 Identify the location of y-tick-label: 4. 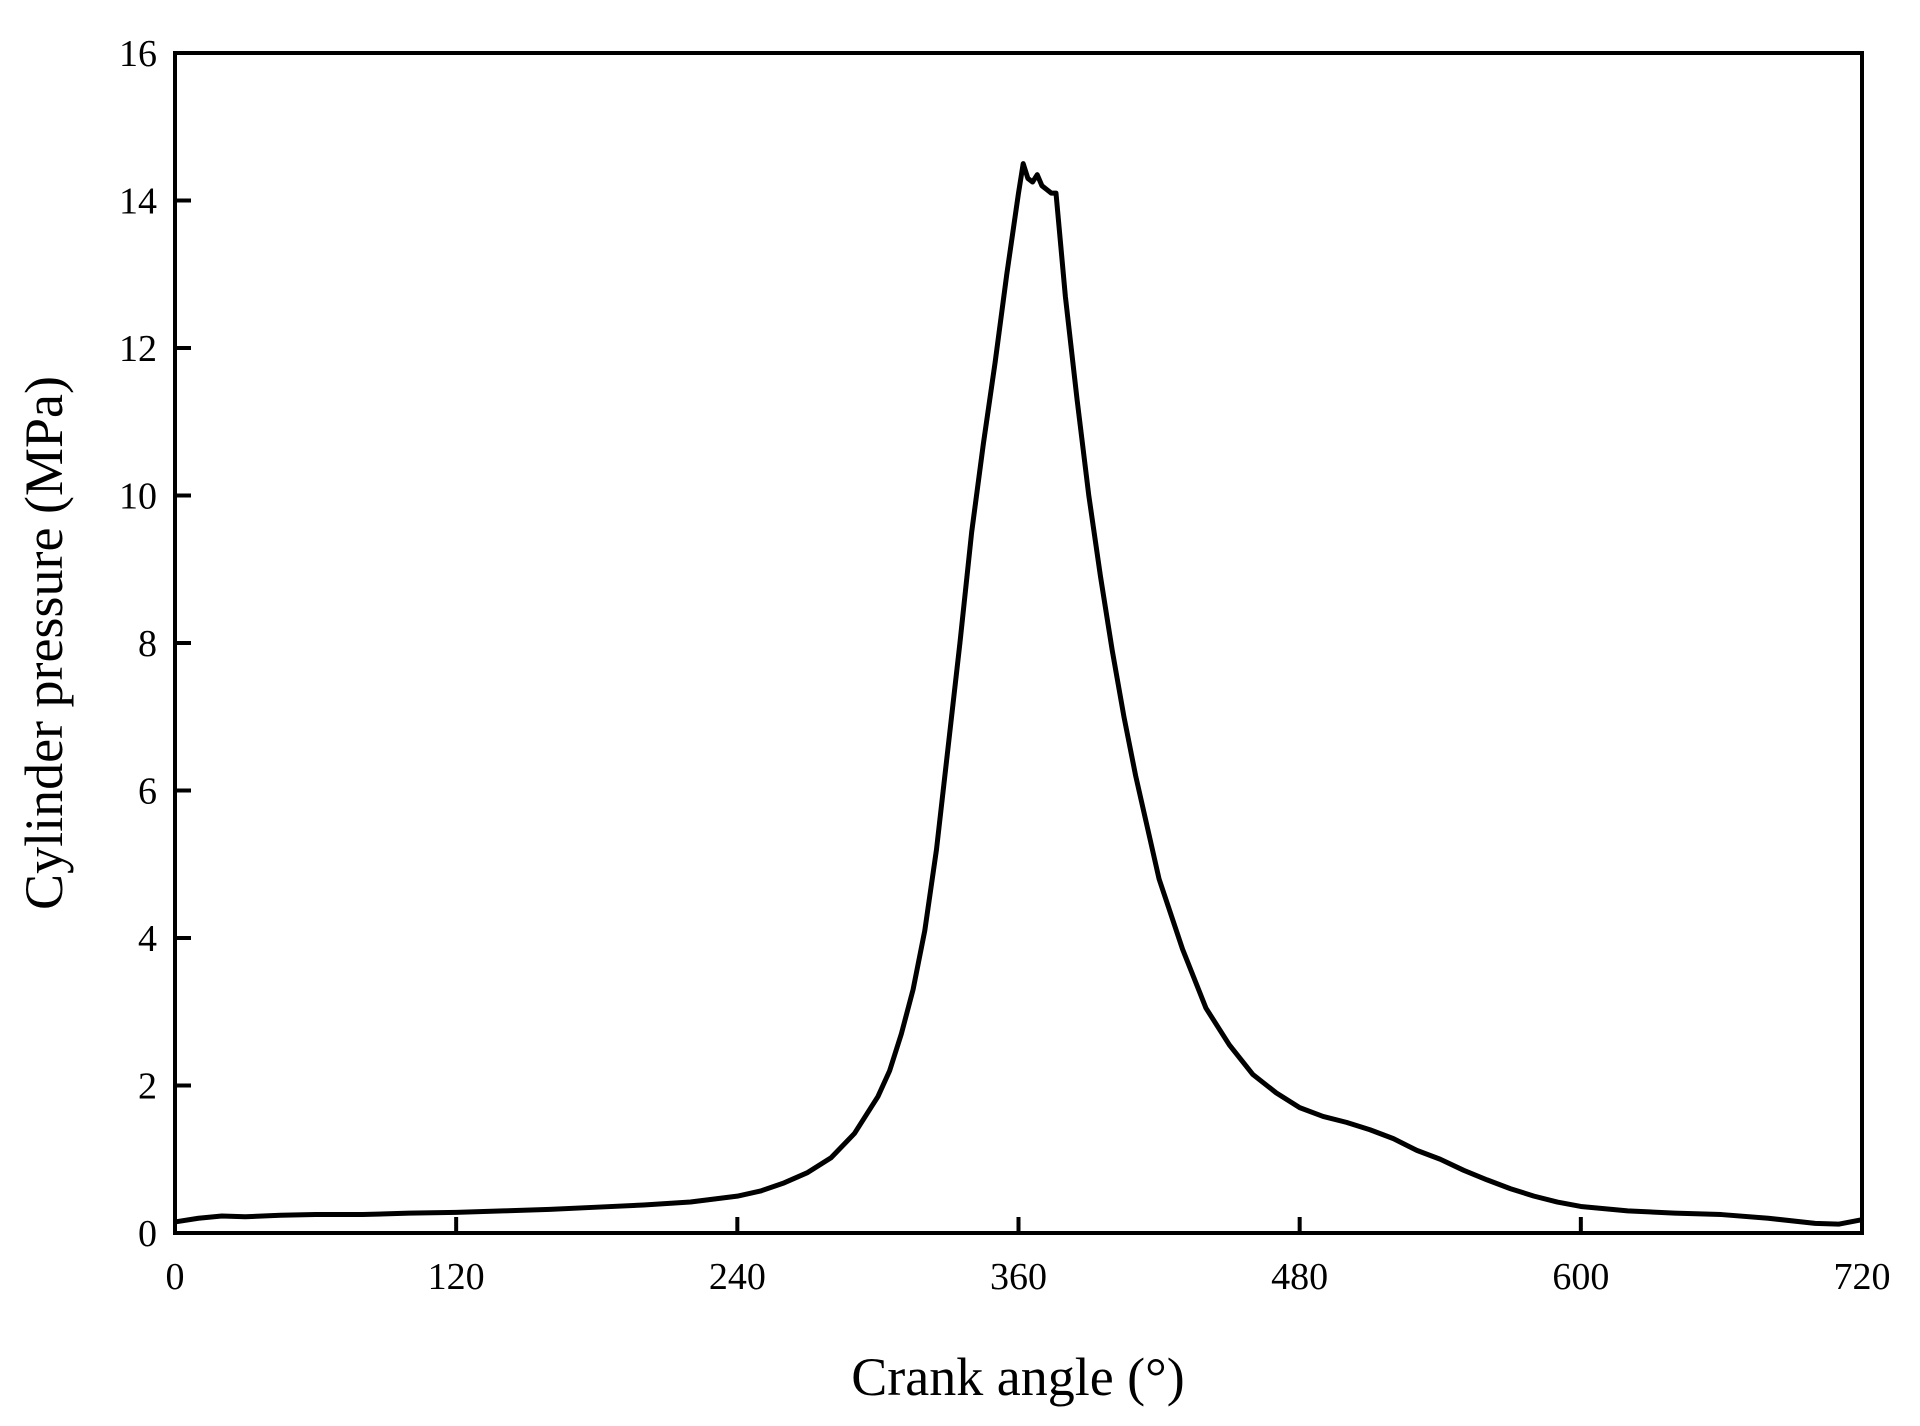
(147, 939).